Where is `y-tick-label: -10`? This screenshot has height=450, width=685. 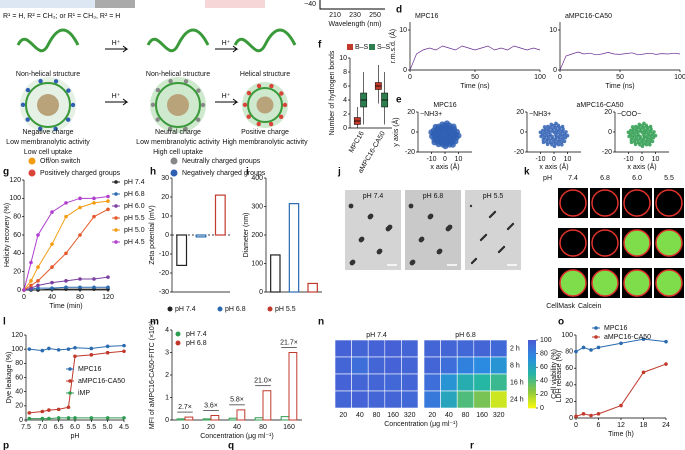 y-tick-label: -10 is located at coordinates (164, 254).